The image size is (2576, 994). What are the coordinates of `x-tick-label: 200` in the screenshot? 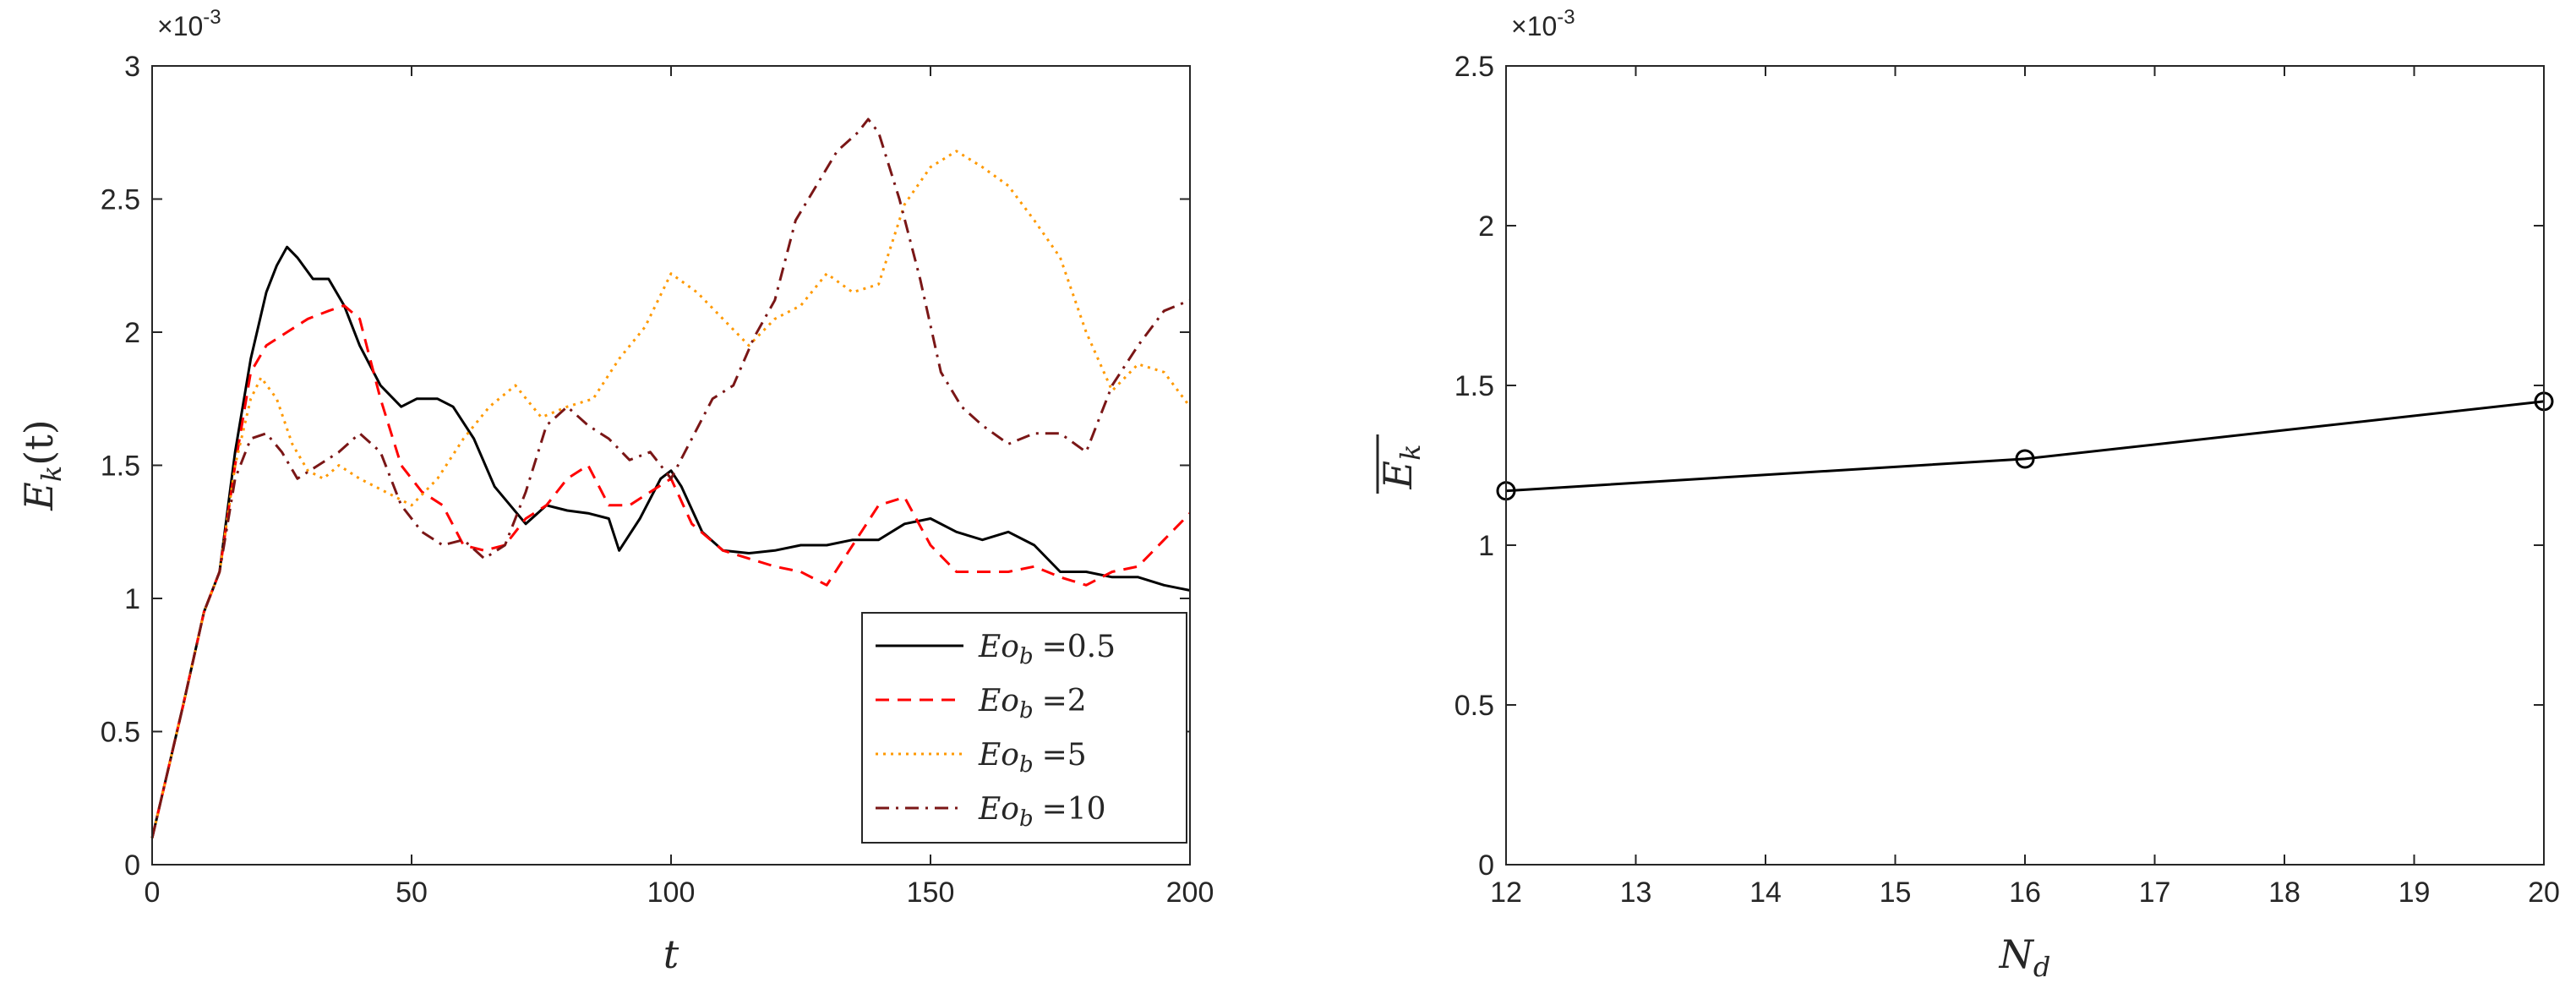 It's located at (1190, 893).